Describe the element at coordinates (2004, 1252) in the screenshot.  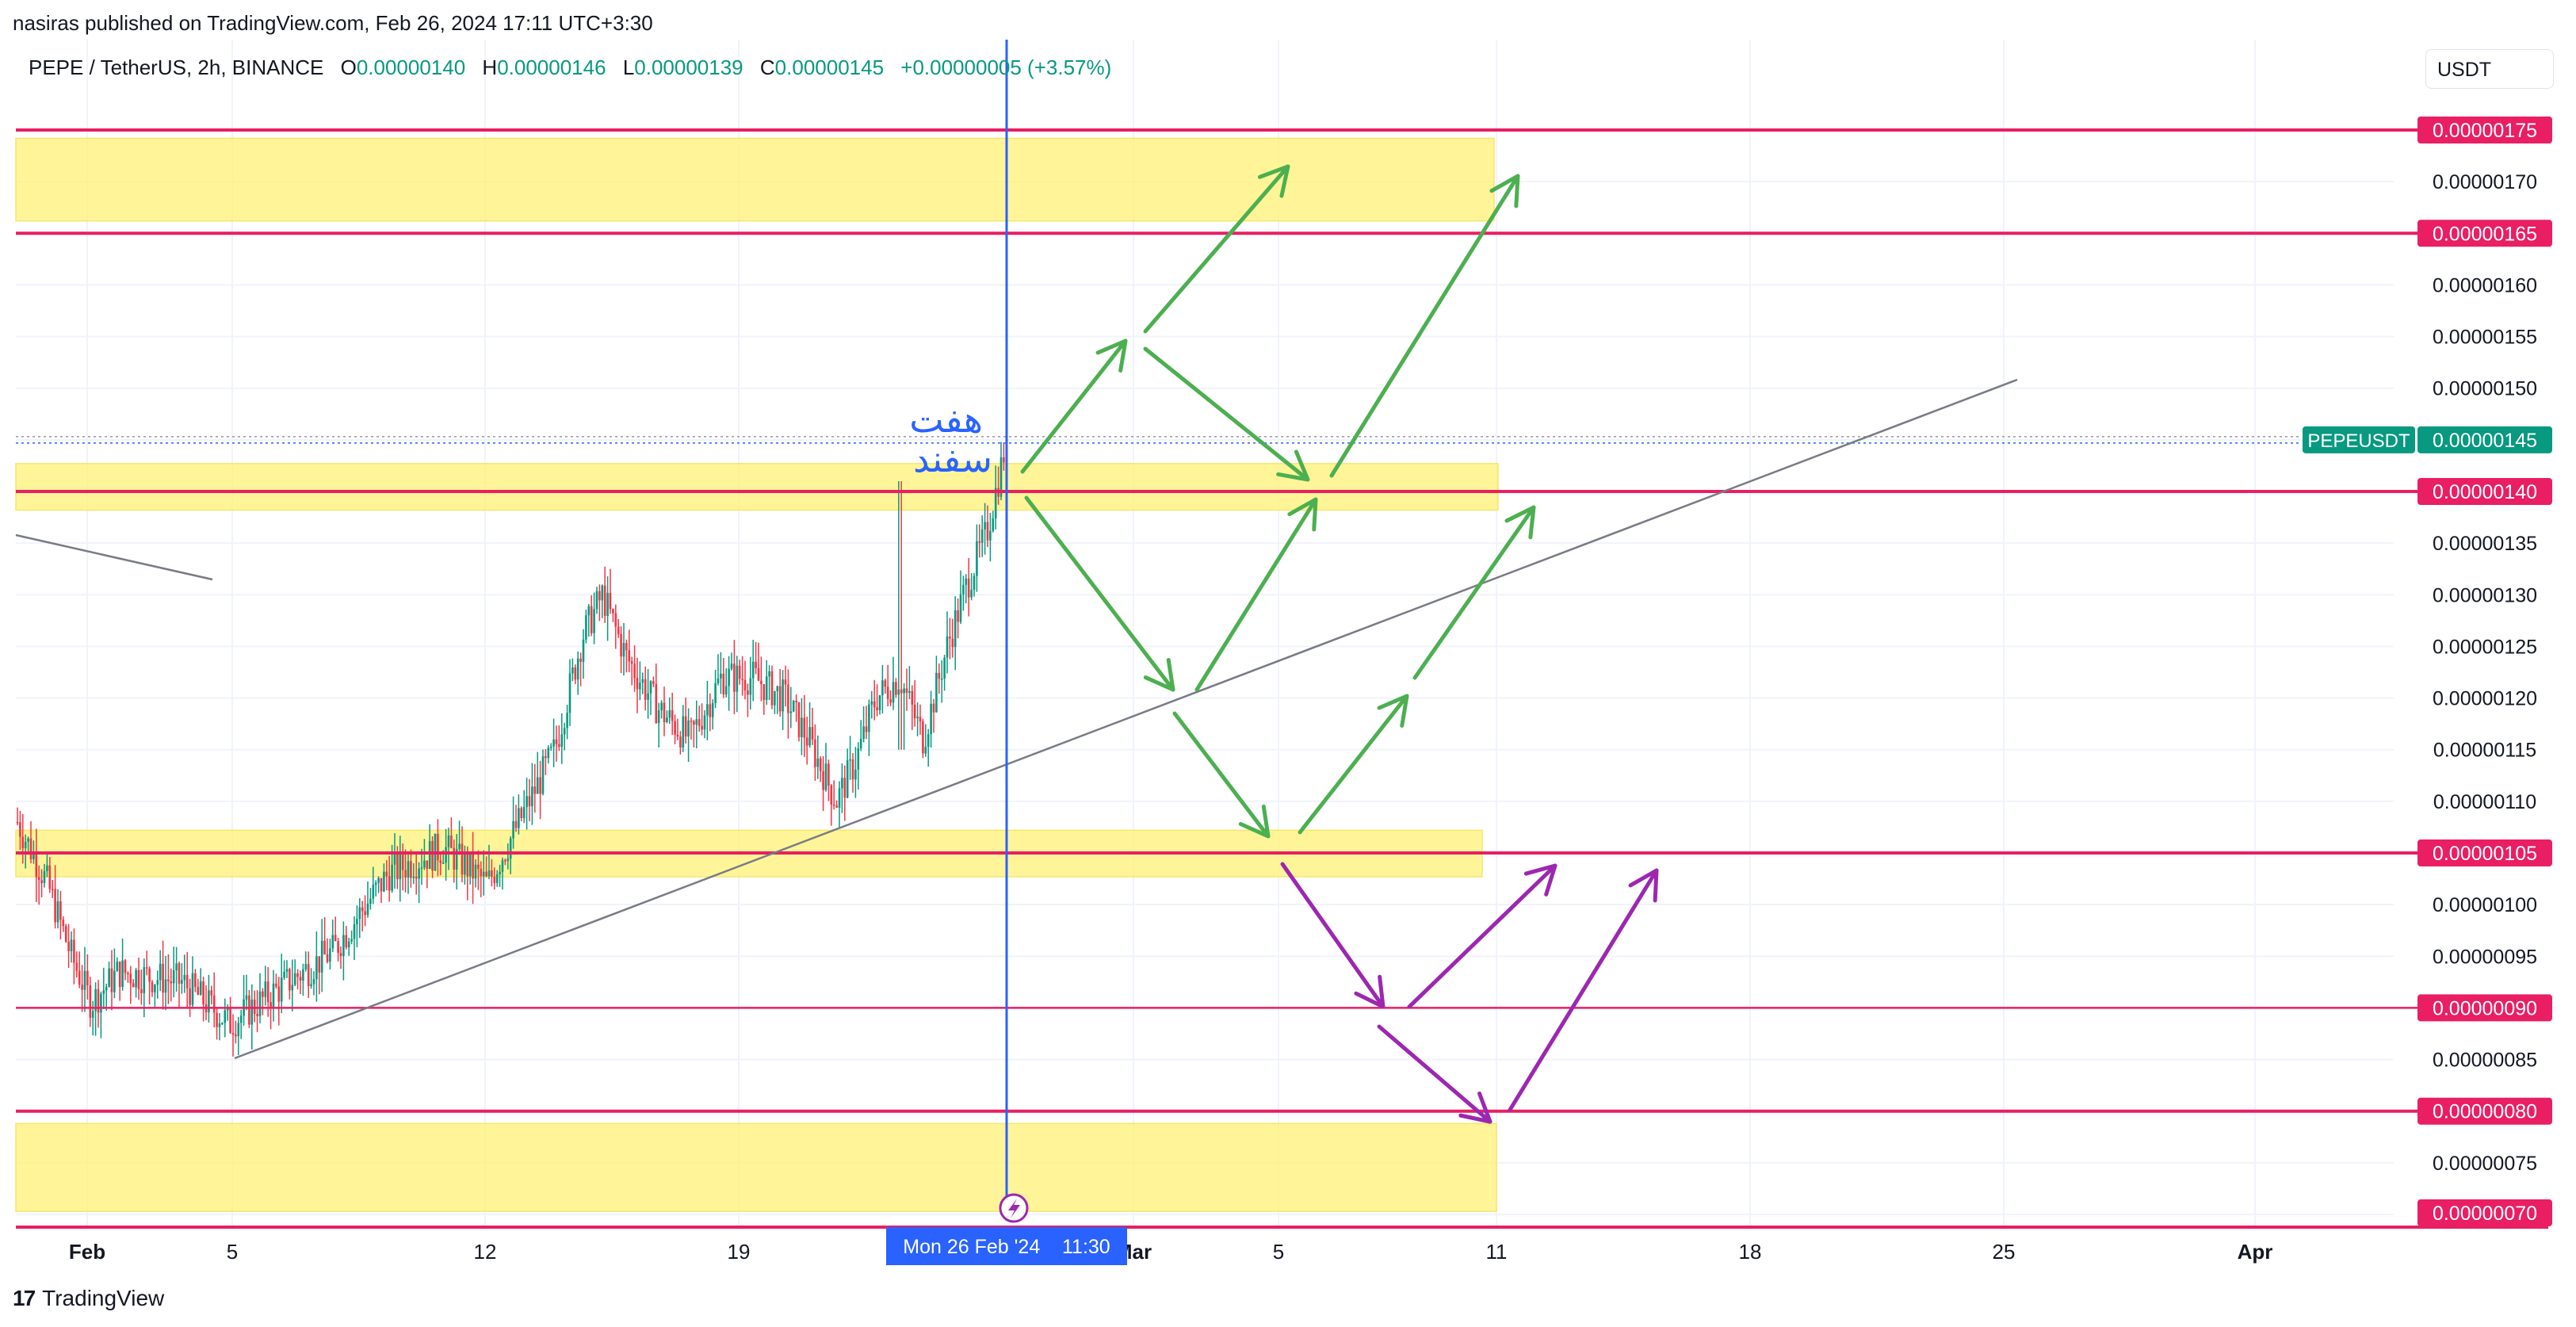
I see `x-tick-label: 25` at that location.